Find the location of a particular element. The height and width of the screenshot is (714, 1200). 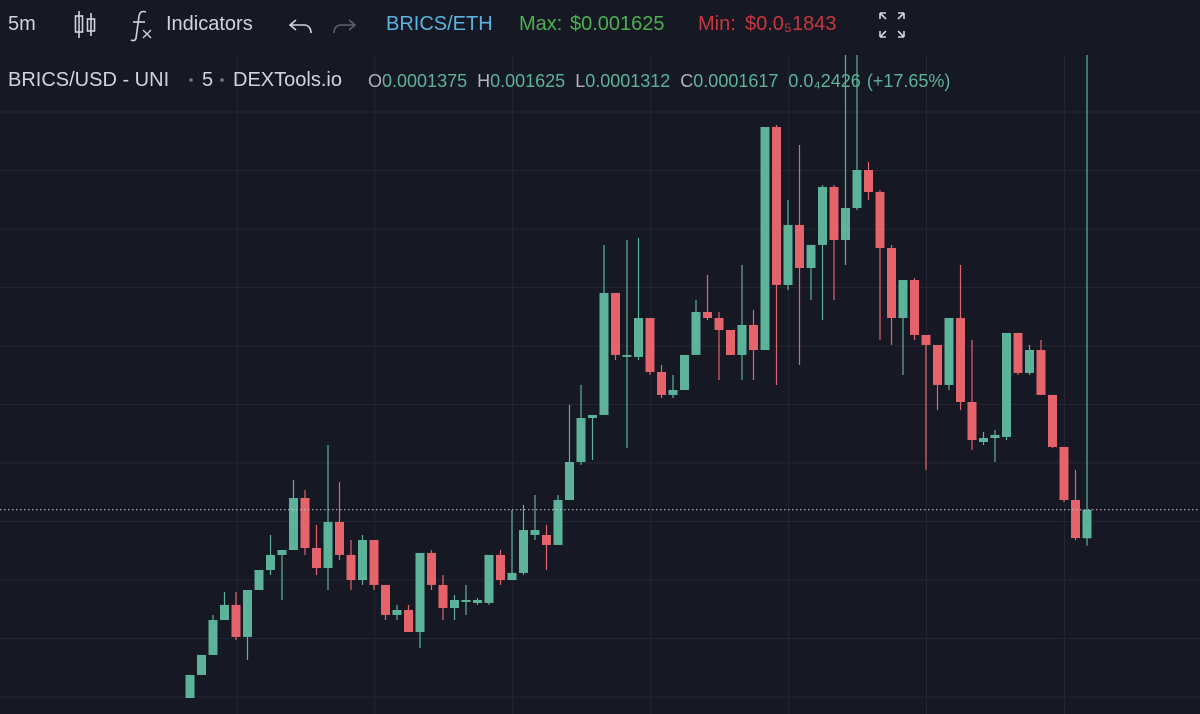

pair: BRICS/ETH is located at coordinates (439, 24).